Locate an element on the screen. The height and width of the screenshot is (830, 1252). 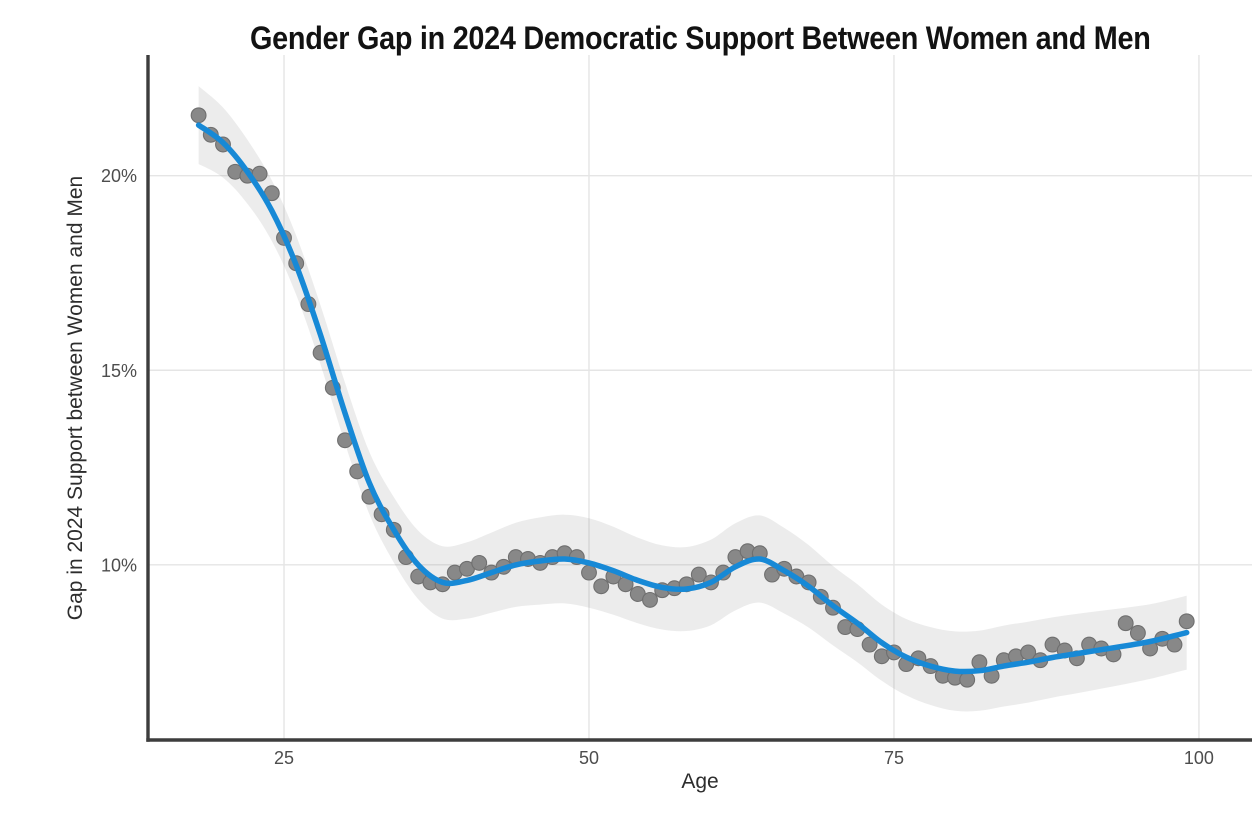
x-tick-label: 50 is located at coordinates (589, 758).